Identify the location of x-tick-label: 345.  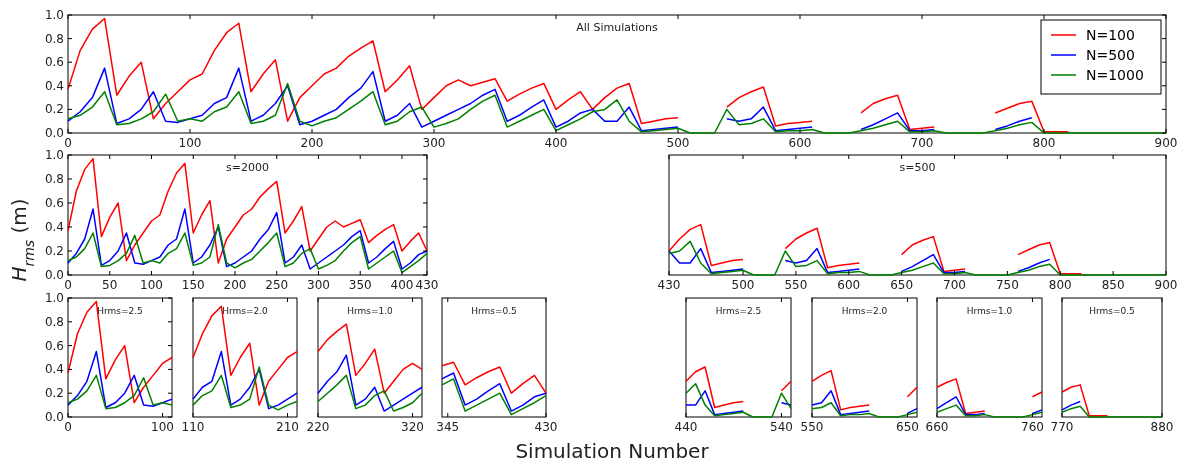
(448, 427).